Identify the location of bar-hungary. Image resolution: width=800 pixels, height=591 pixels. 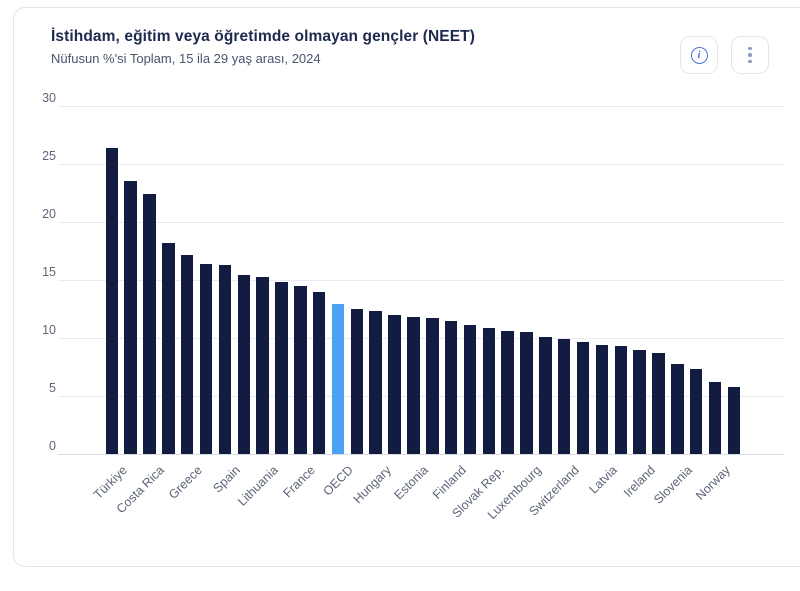
(375, 382).